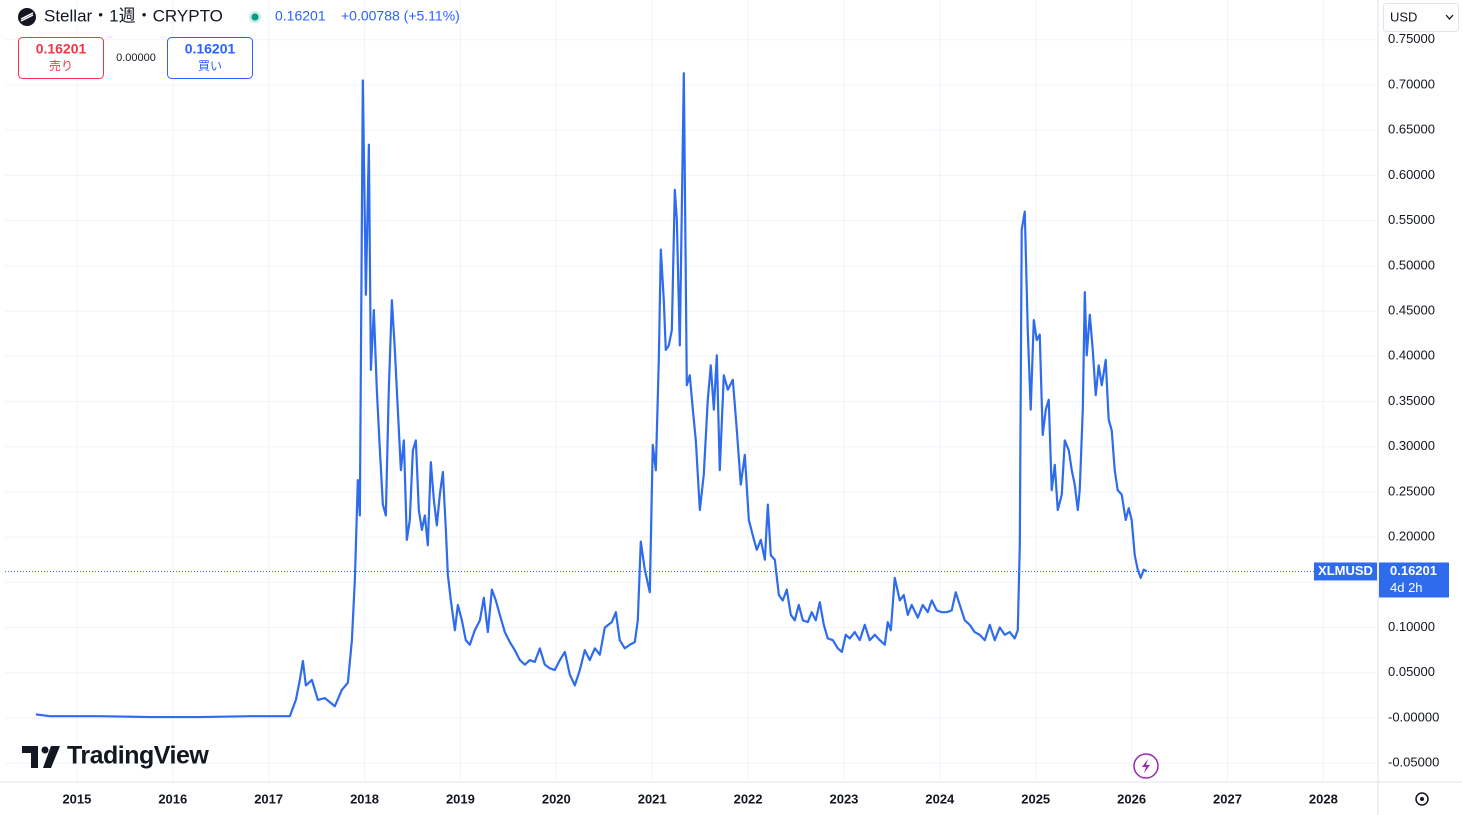 Image resolution: width=1462 pixels, height=815 pixels. I want to click on symbol-label-bg, so click(1345, 571).